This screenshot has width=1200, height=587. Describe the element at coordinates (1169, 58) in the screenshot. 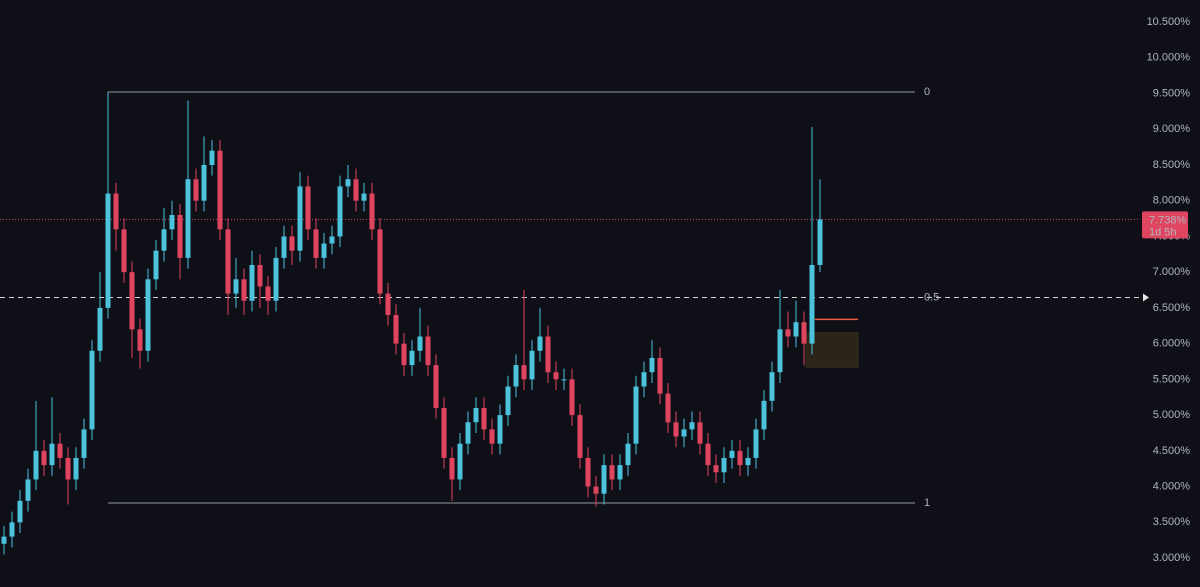

I see `y-tick-label: 10.000%` at that location.